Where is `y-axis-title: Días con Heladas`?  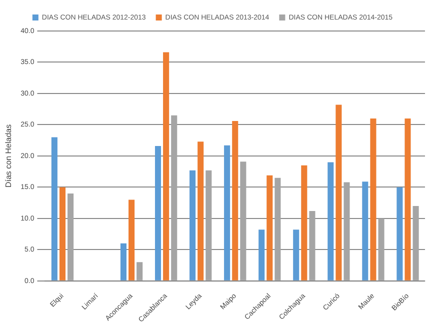 y-axis-title: Días con Heladas is located at coordinates (9, 156).